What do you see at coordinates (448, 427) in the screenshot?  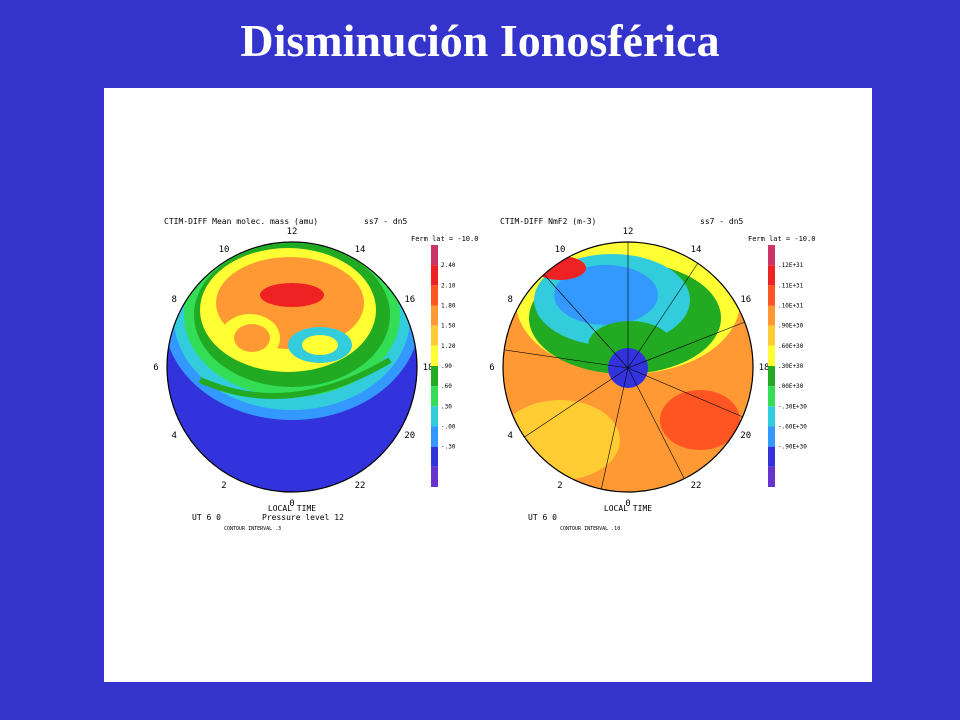 I see `colorbar-label: -.00` at bounding box center [448, 427].